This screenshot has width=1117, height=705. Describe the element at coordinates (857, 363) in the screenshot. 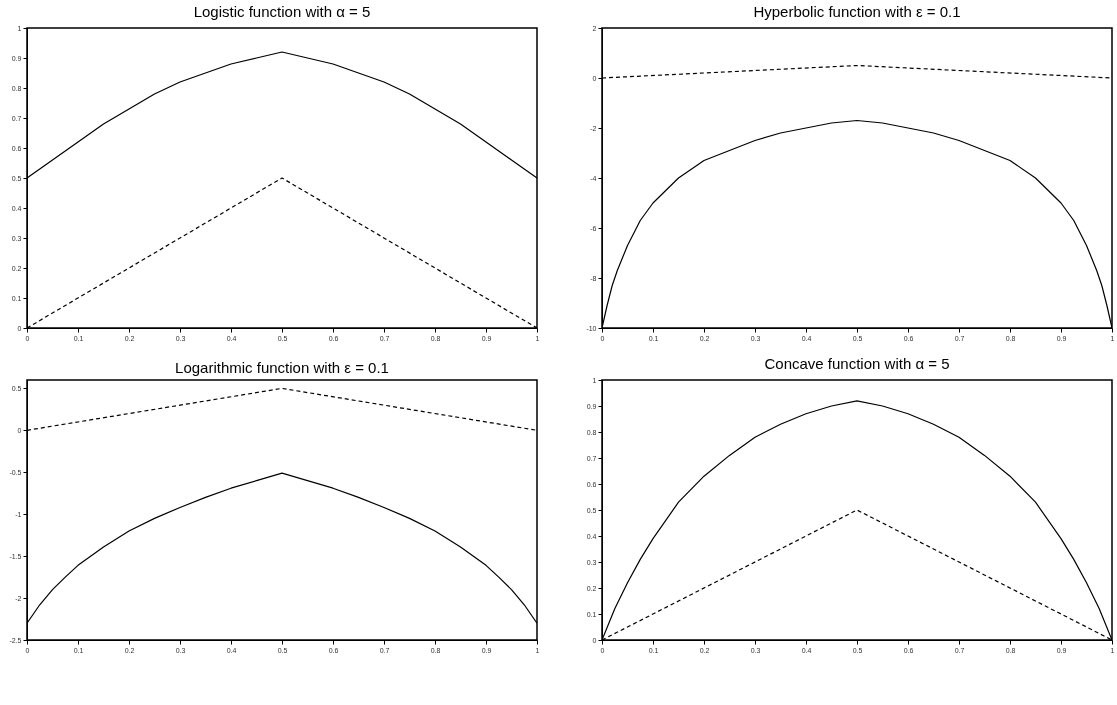

I see `chart-title: Concave function with α = 5` at that location.